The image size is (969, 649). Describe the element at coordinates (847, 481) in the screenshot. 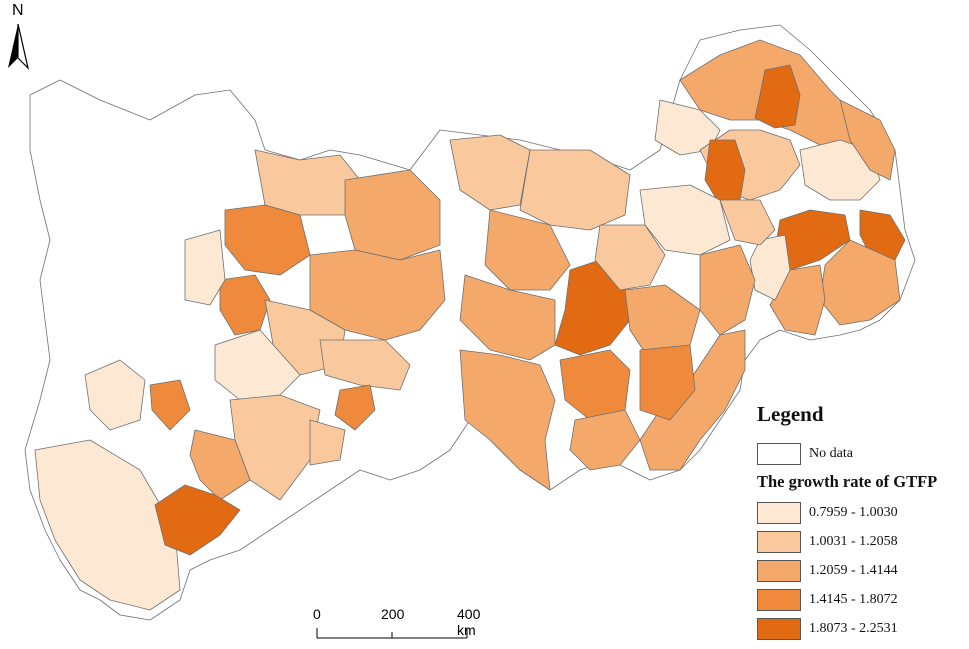

I see `legend-subtitle: The growth rate of GTFP` at that location.